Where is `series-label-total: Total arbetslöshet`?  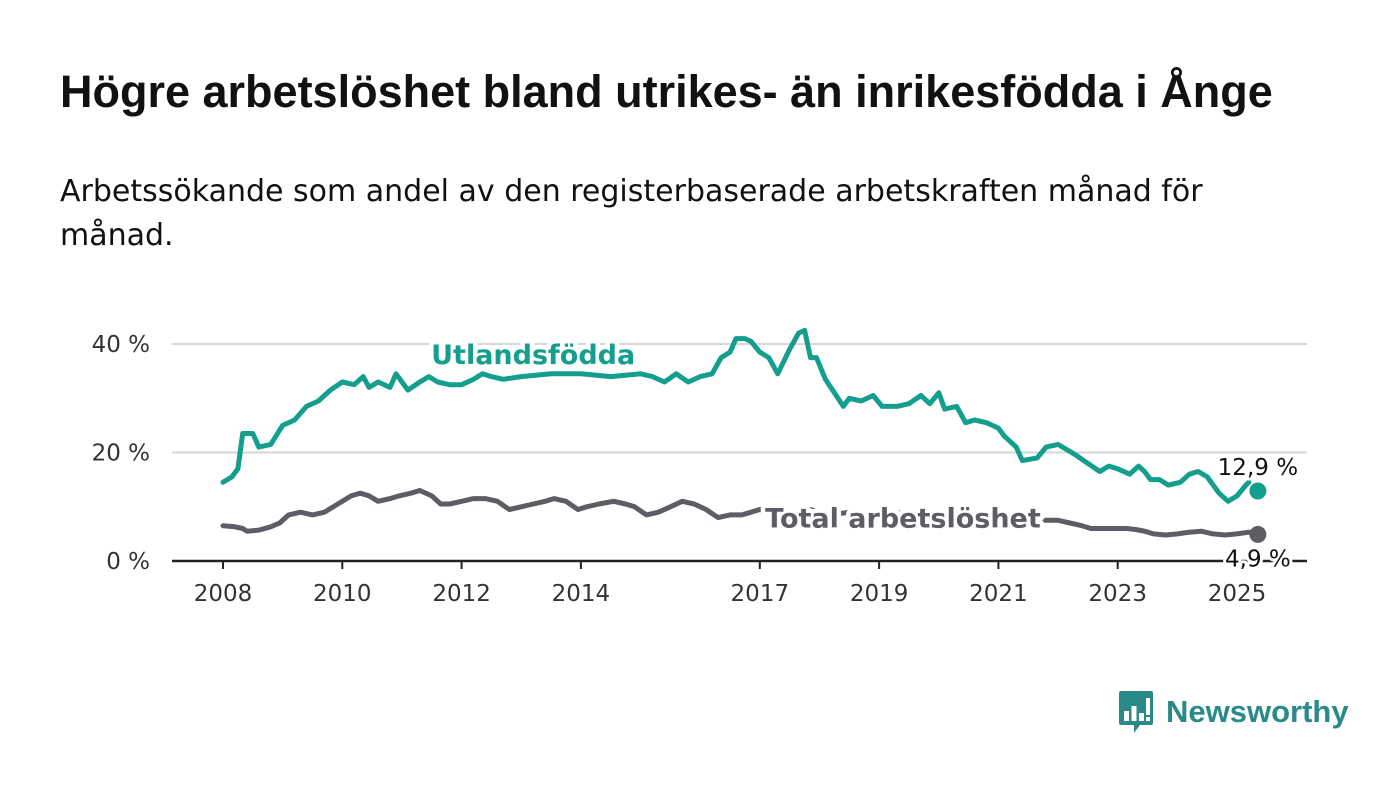 series-label-total: Total arbetslöshet is located at coordinates (903, 518).